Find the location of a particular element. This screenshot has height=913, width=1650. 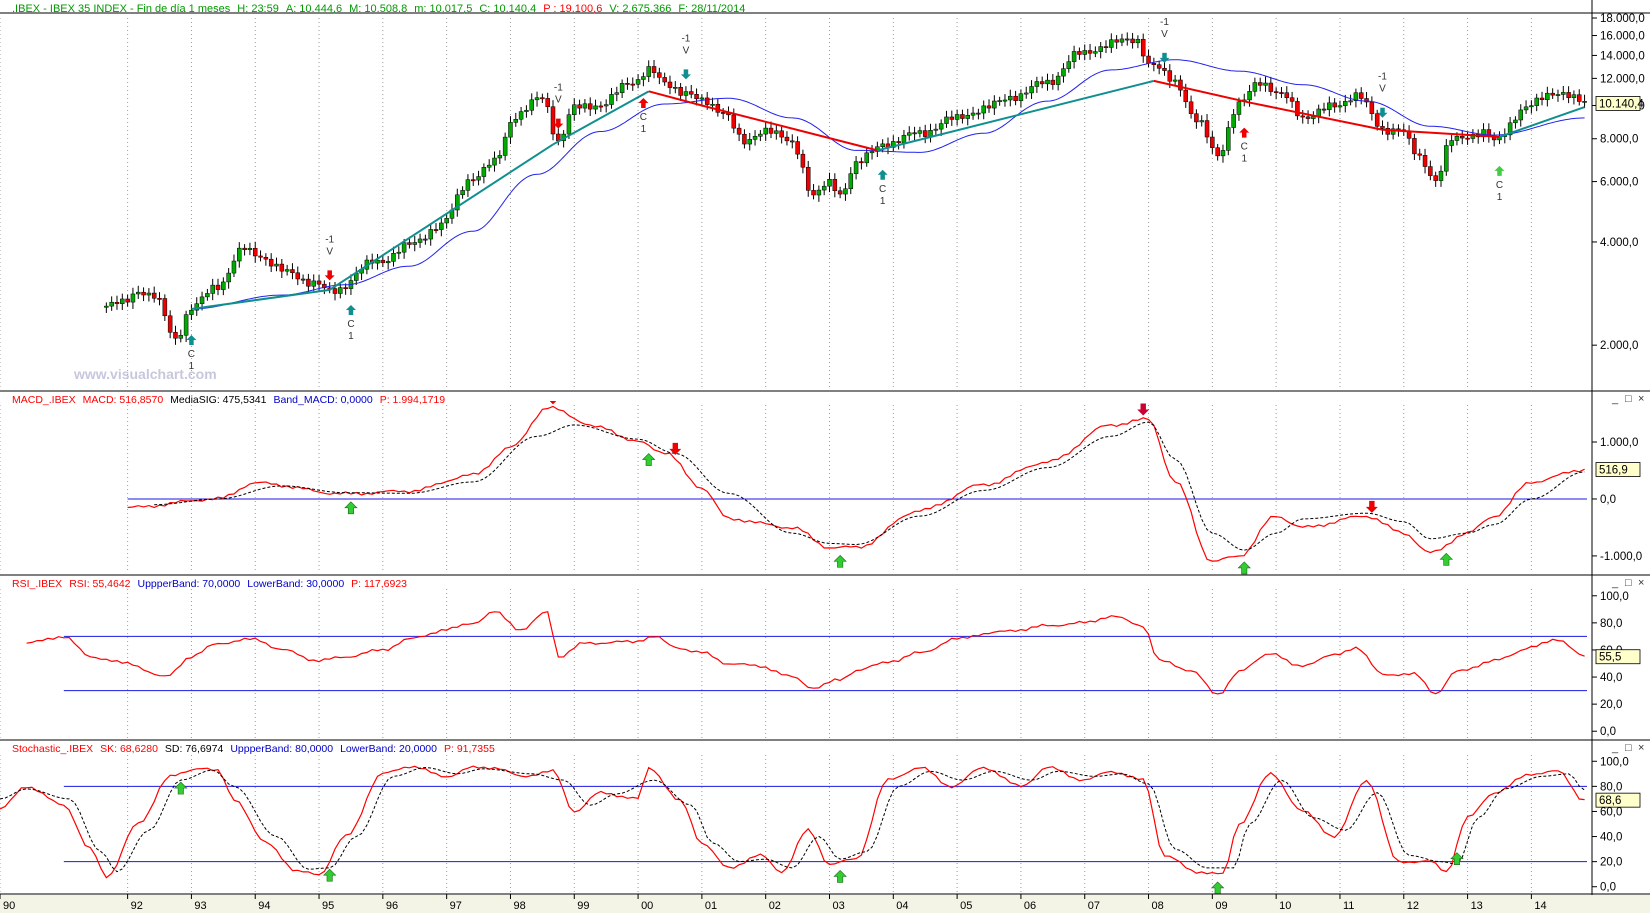

pane-header-field: m: 10.017,5 is located at coordinates (443, 9).